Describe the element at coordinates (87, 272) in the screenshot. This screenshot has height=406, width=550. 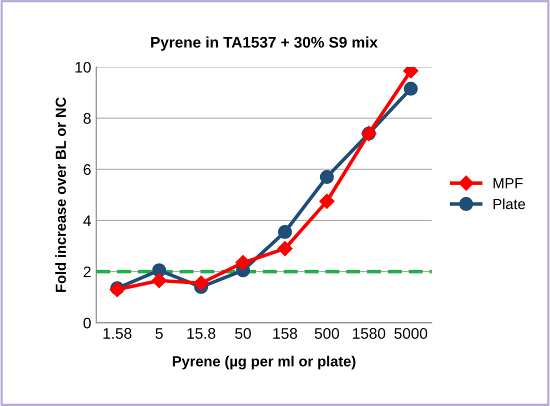
I see `y-tick-label: 2` at that location.